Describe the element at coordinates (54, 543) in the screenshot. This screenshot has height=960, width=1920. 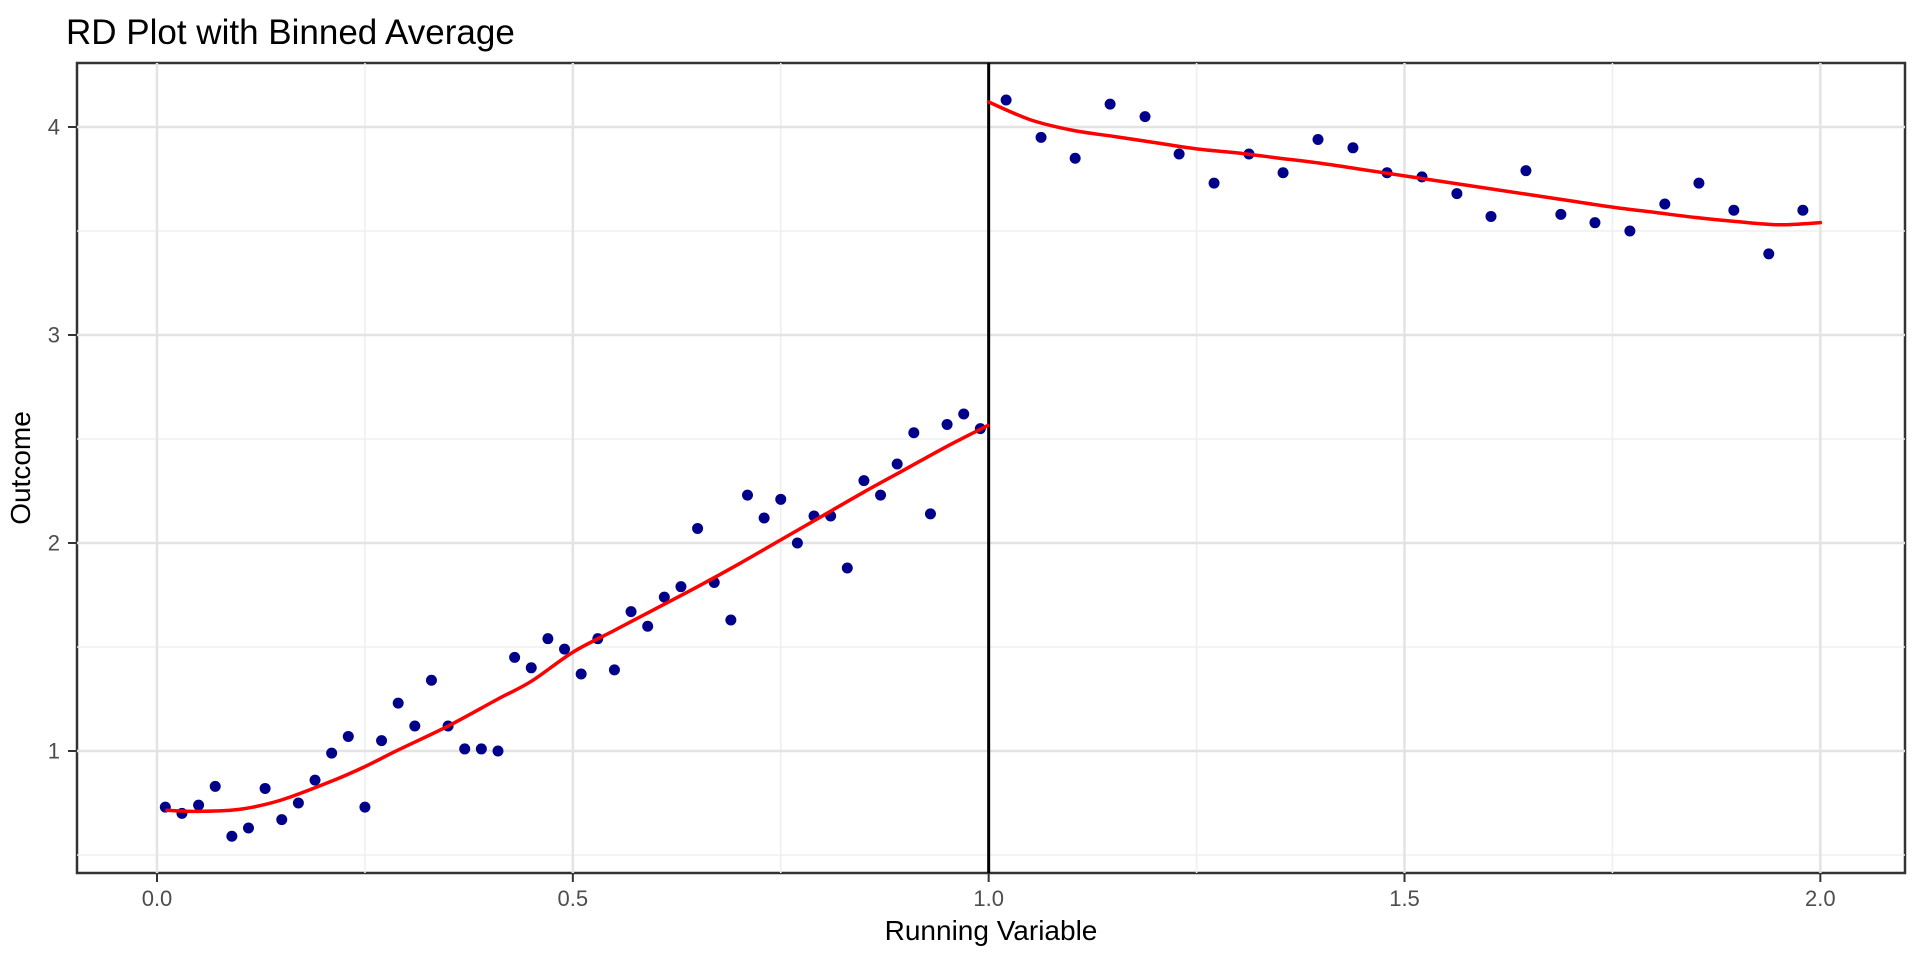
I see `y-tick-label: 2` at that location.